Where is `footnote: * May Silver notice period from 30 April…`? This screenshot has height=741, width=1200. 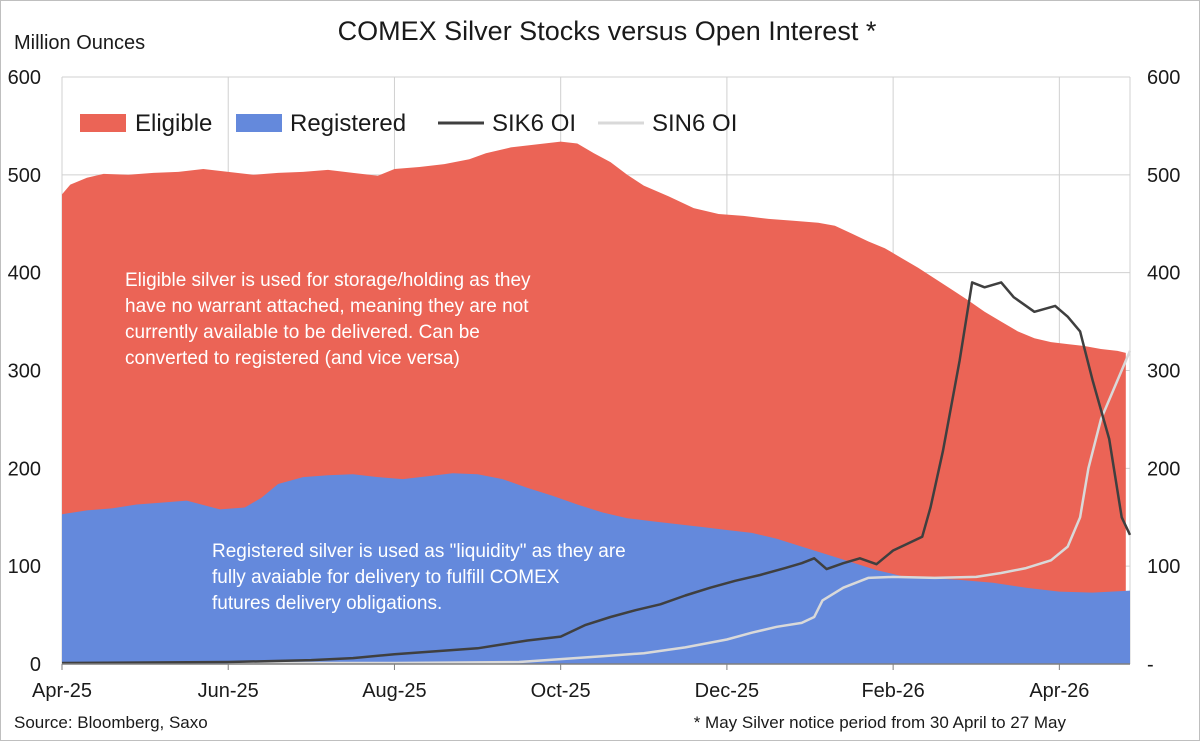
footnote: * May Silver notice period from 30 April… is located at coordinates (880, 722).